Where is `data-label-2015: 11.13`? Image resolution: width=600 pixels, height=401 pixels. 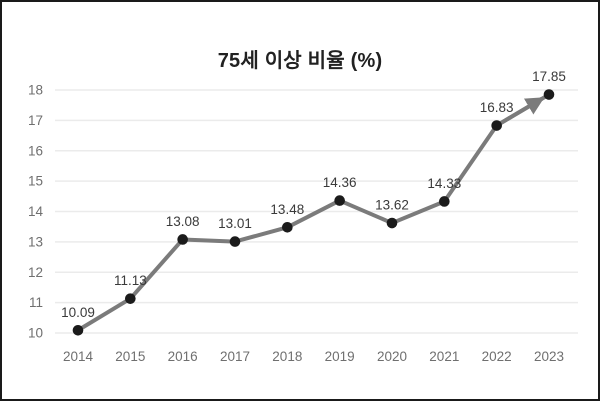
data-label-2015: 11.13 is located at coordinates (130, 280).